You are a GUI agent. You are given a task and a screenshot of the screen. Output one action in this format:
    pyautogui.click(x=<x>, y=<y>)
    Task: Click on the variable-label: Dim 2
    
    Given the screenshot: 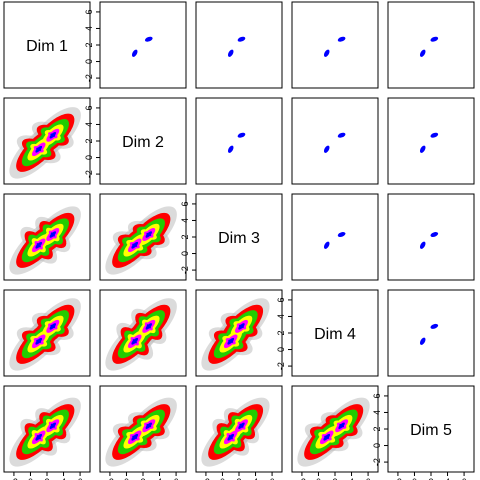 What is the action you would take?
    pyautogui.click(x=143, y=142)
    